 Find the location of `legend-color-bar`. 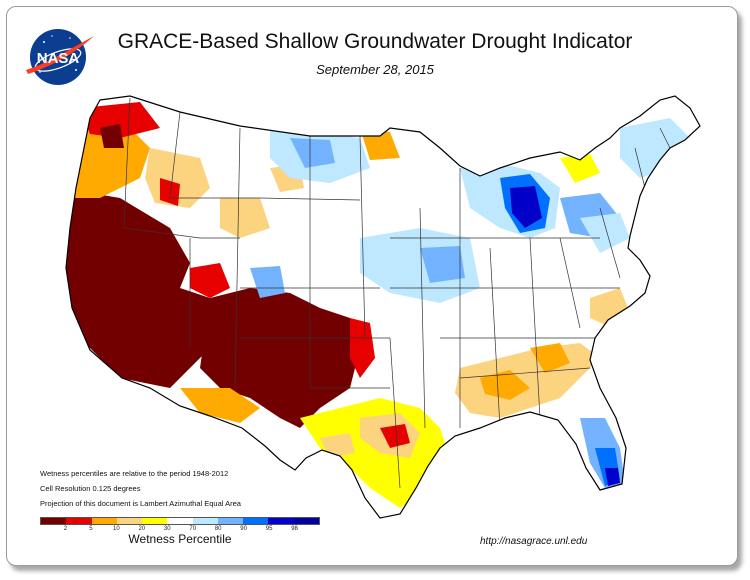

legend-color-bar is located at coordinates (180, 521).